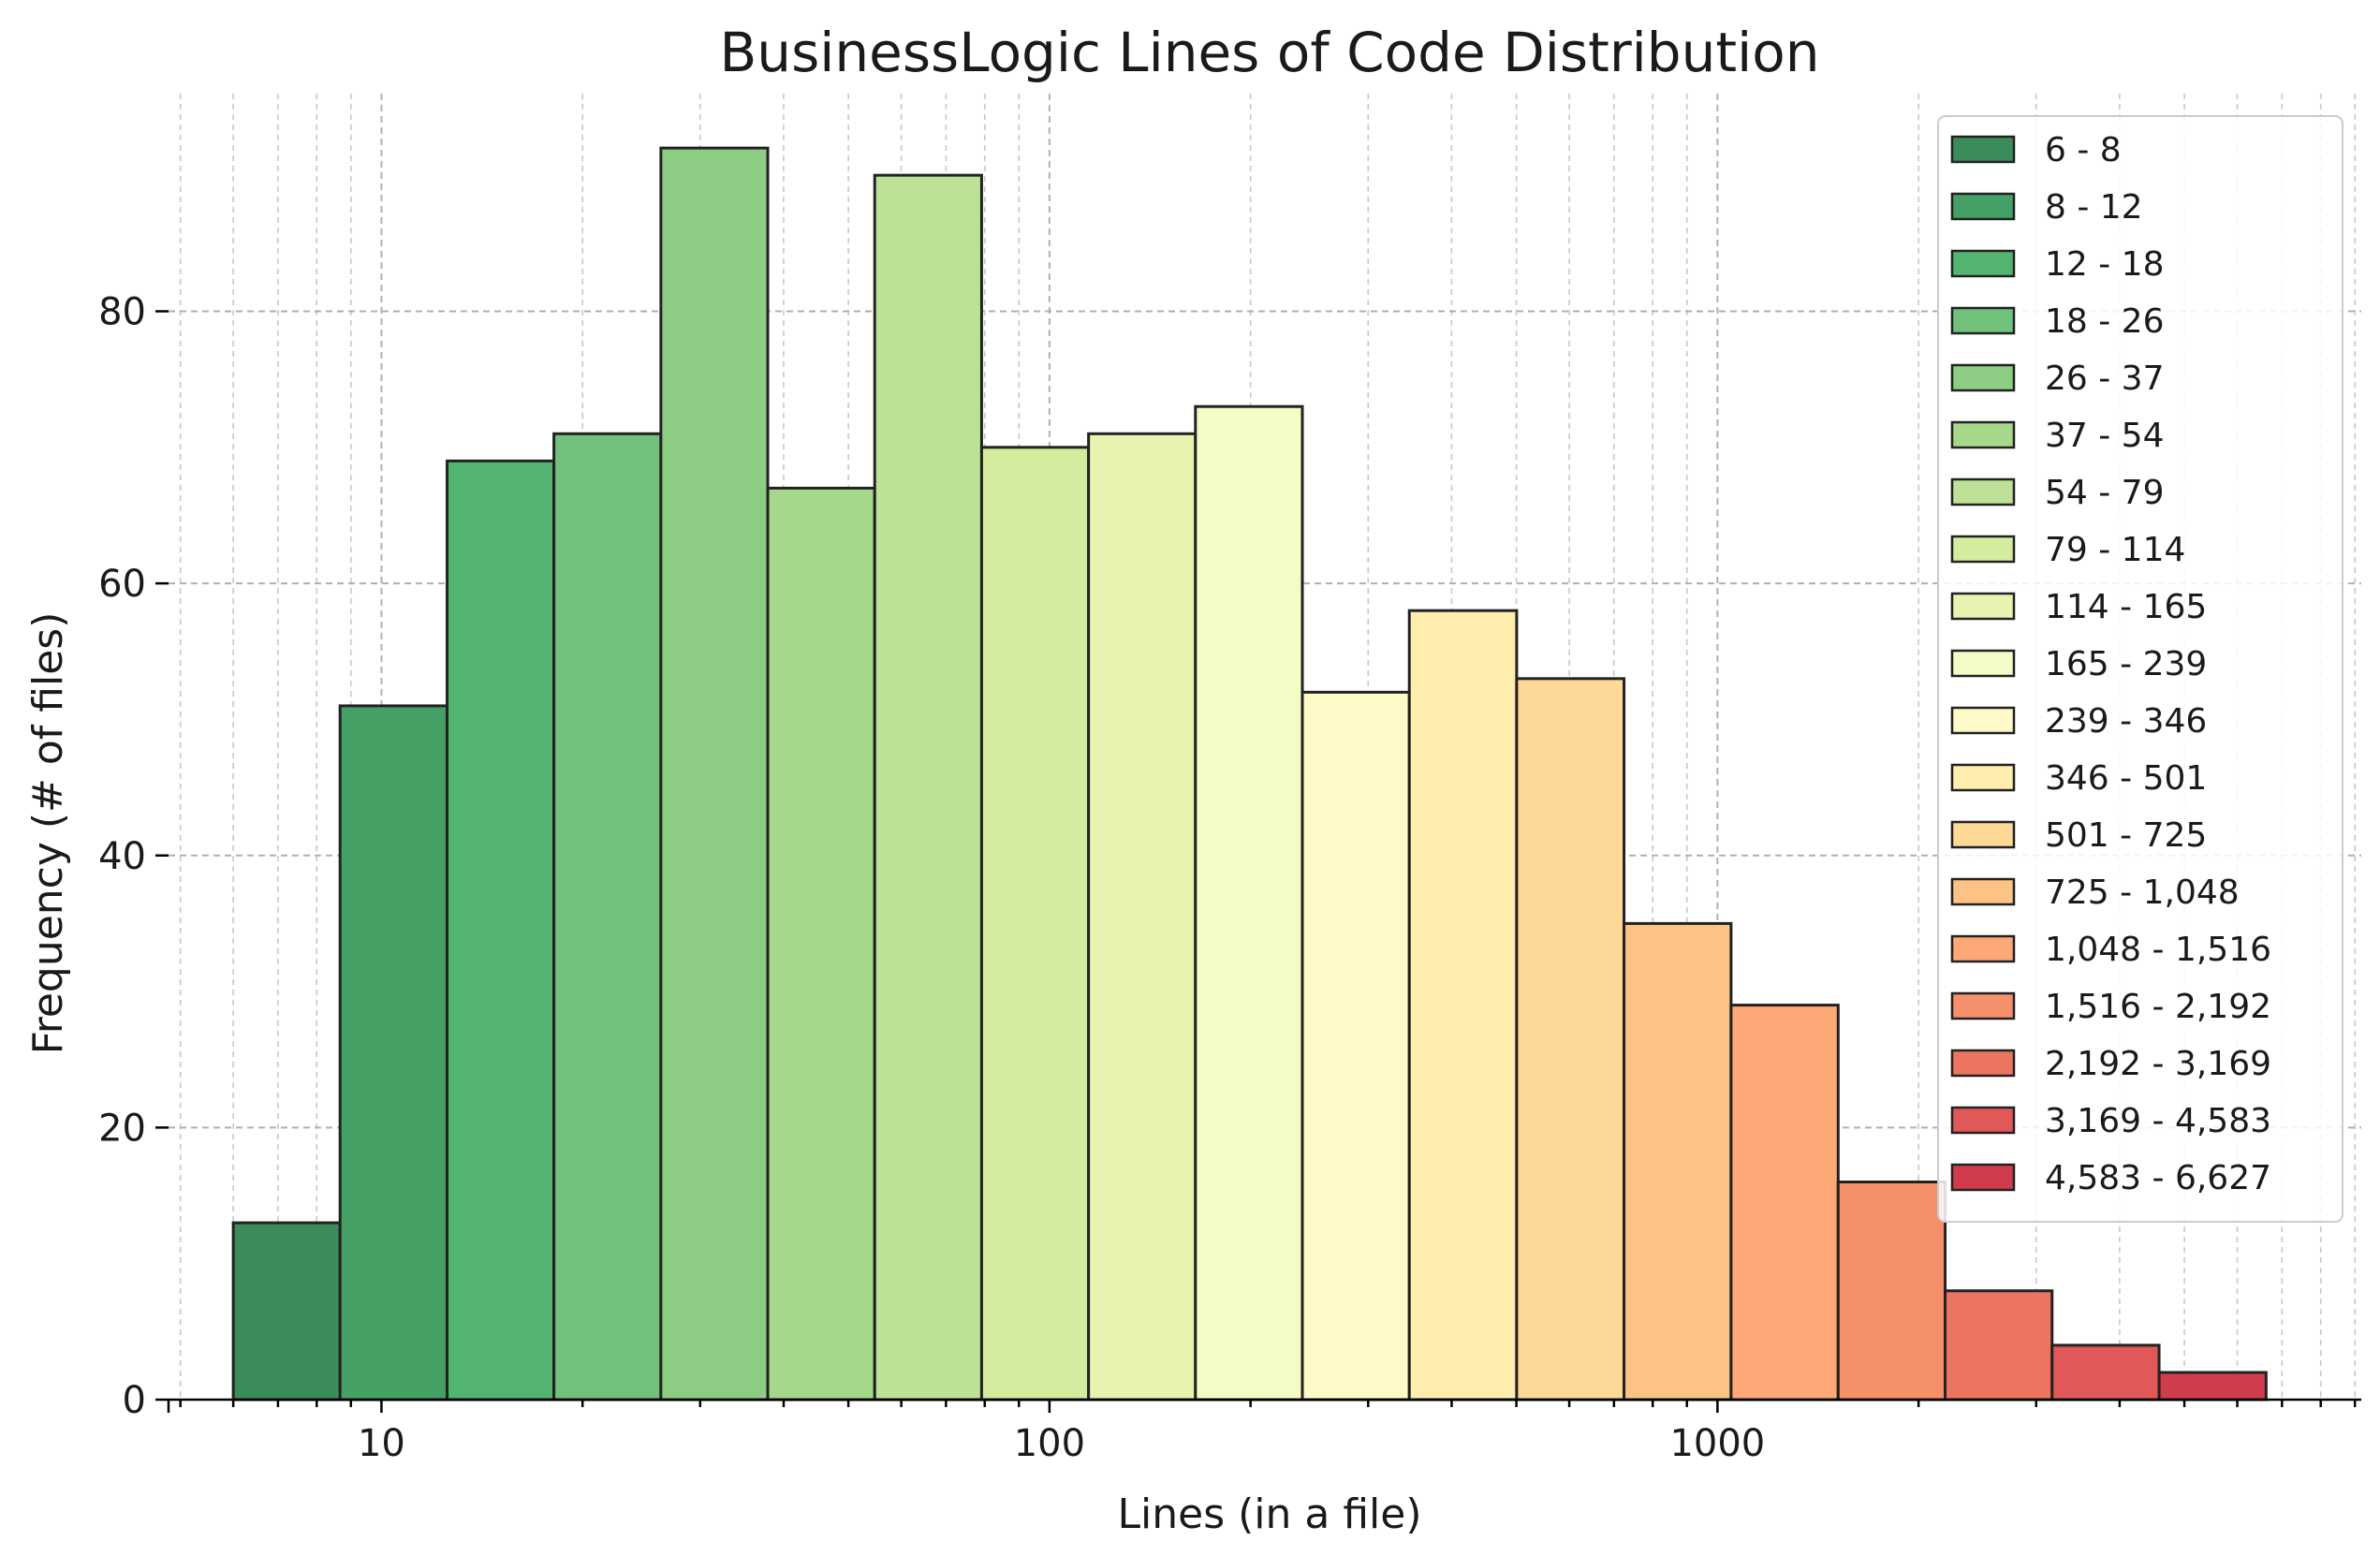 The height and width of the screenshot is (1556, 2380). Describe the element at coordinates (1717, 1443) in the screenshot. I see `x-tick-label: 1000` at that location.